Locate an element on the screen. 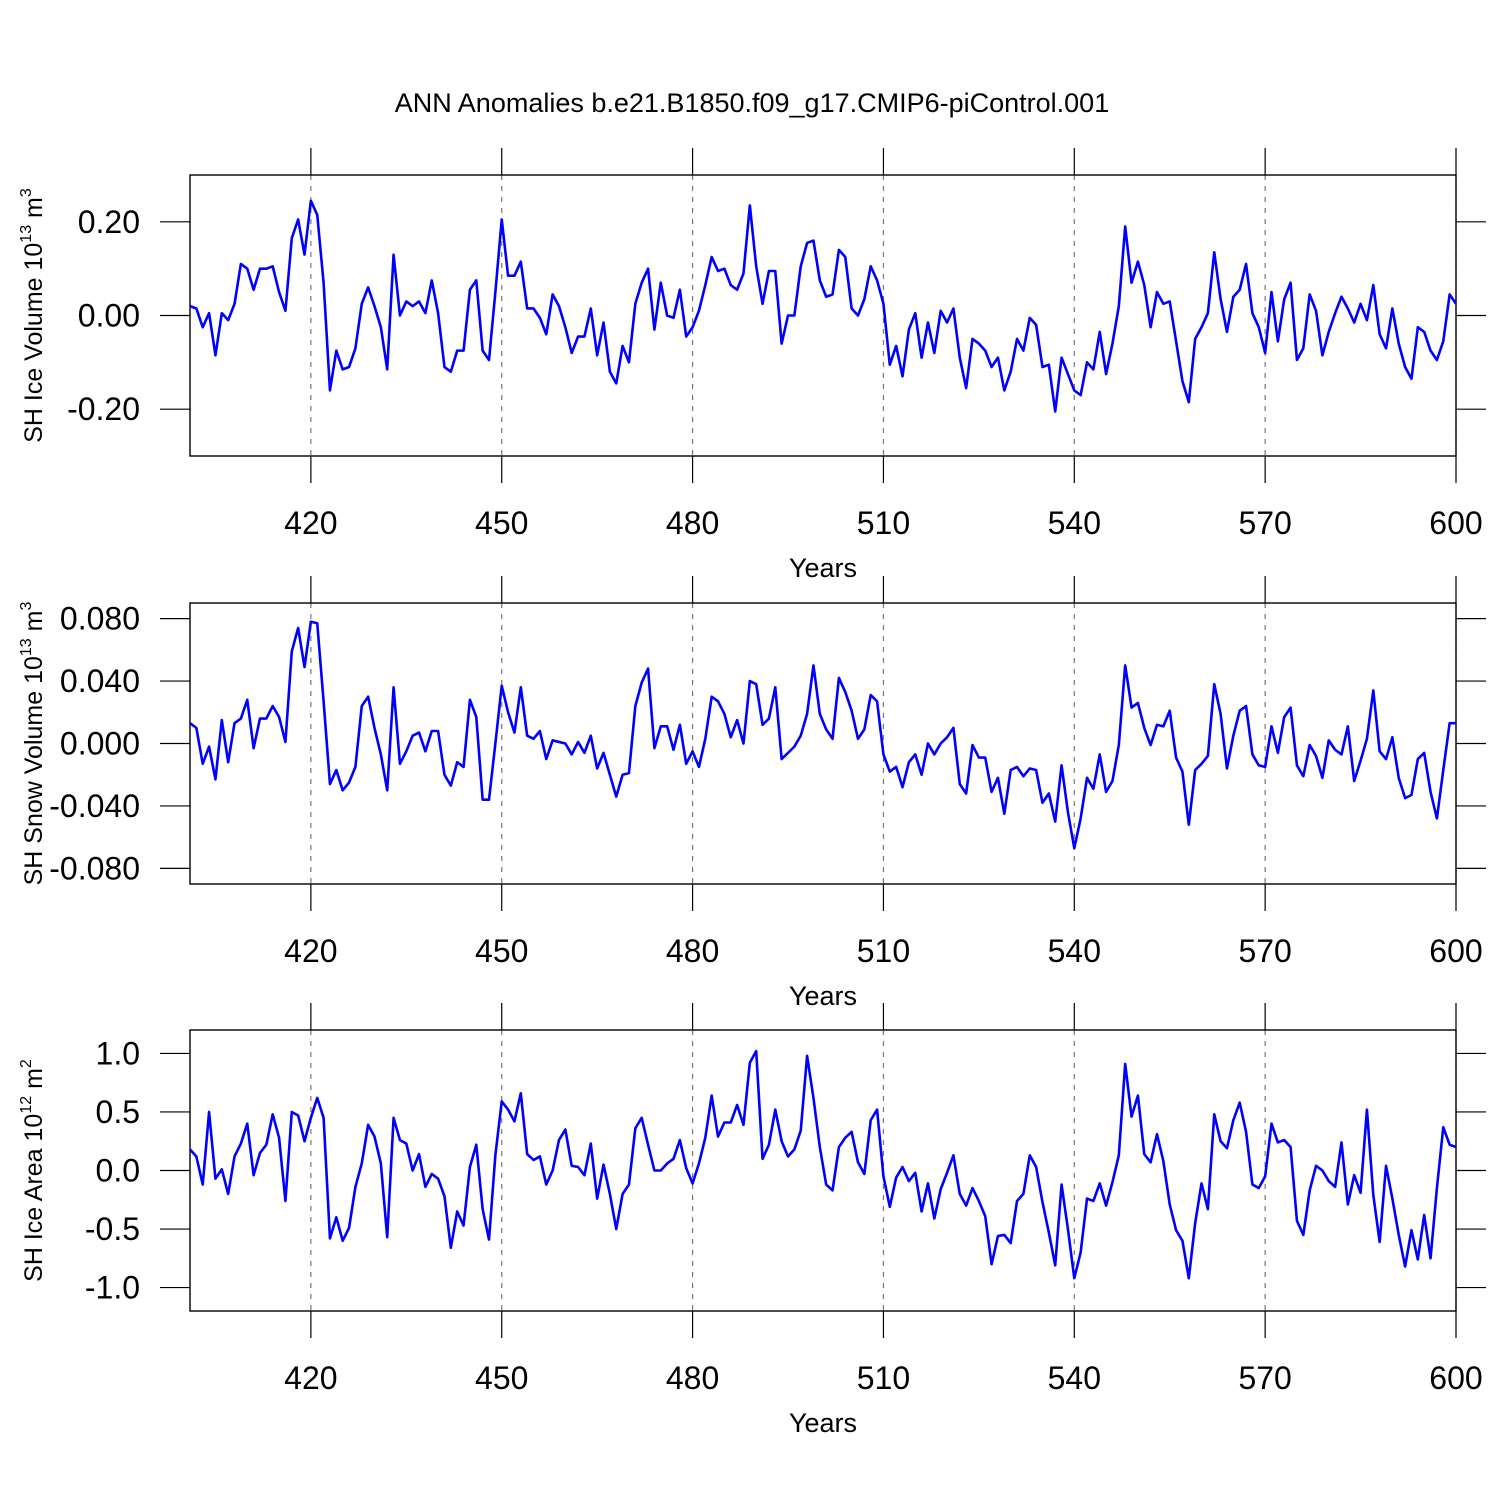  y-tick-label: -0.040 is located at coordinates (94, 806).